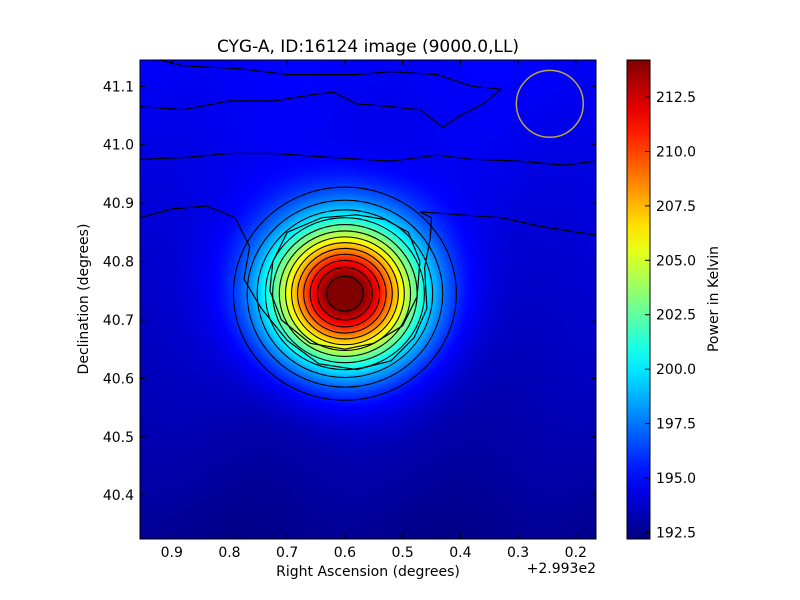 This screenshot has height=600, width=800. I want to click on colorbar-tick-label: 197.5, so click(676, 425).